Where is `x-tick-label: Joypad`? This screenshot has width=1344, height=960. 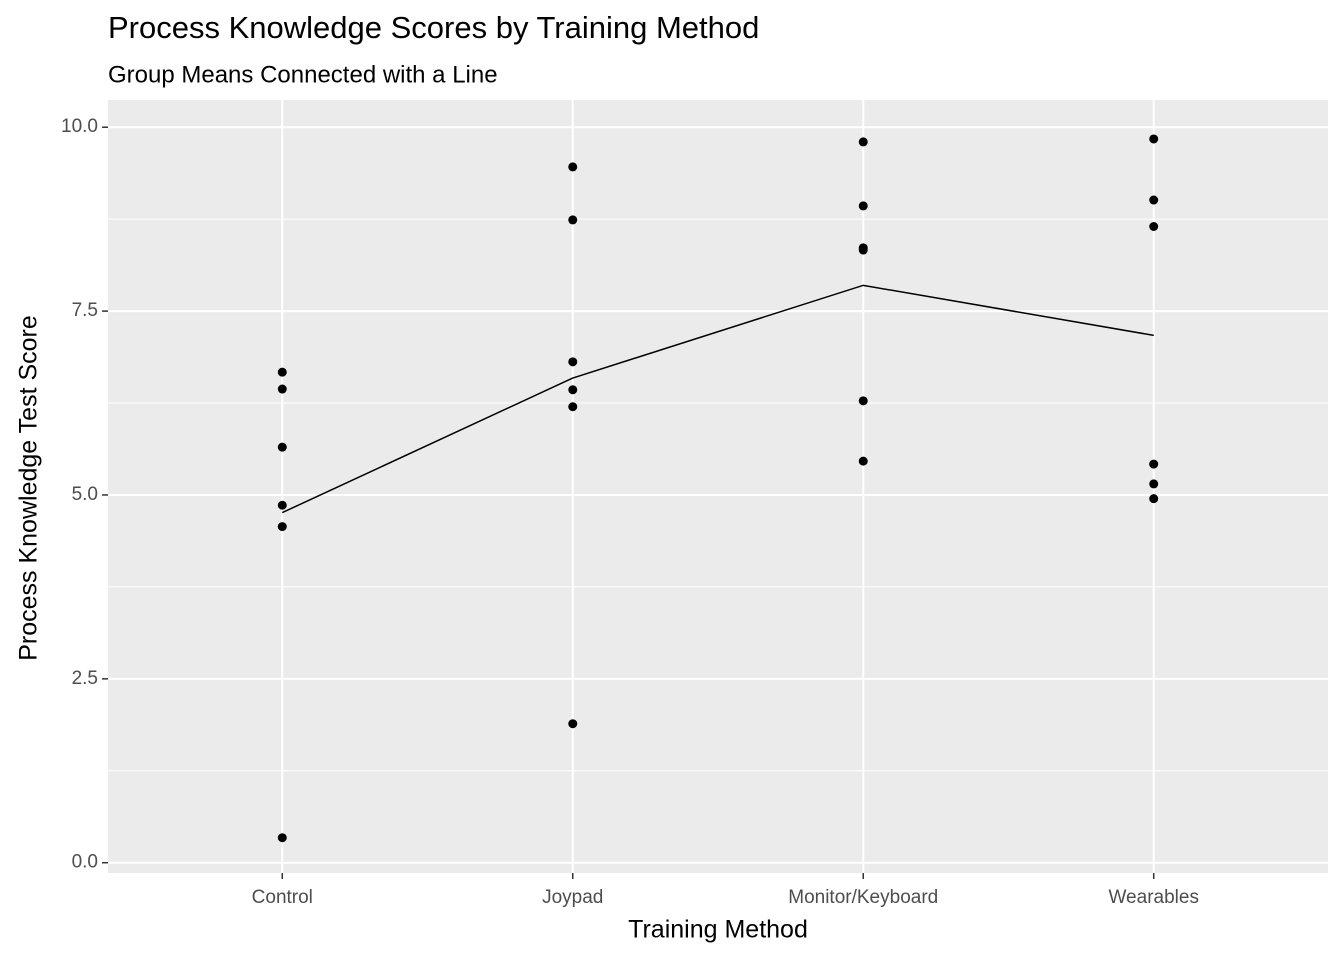
x-tick-label: Joypad is located at coordinates (572, 897).